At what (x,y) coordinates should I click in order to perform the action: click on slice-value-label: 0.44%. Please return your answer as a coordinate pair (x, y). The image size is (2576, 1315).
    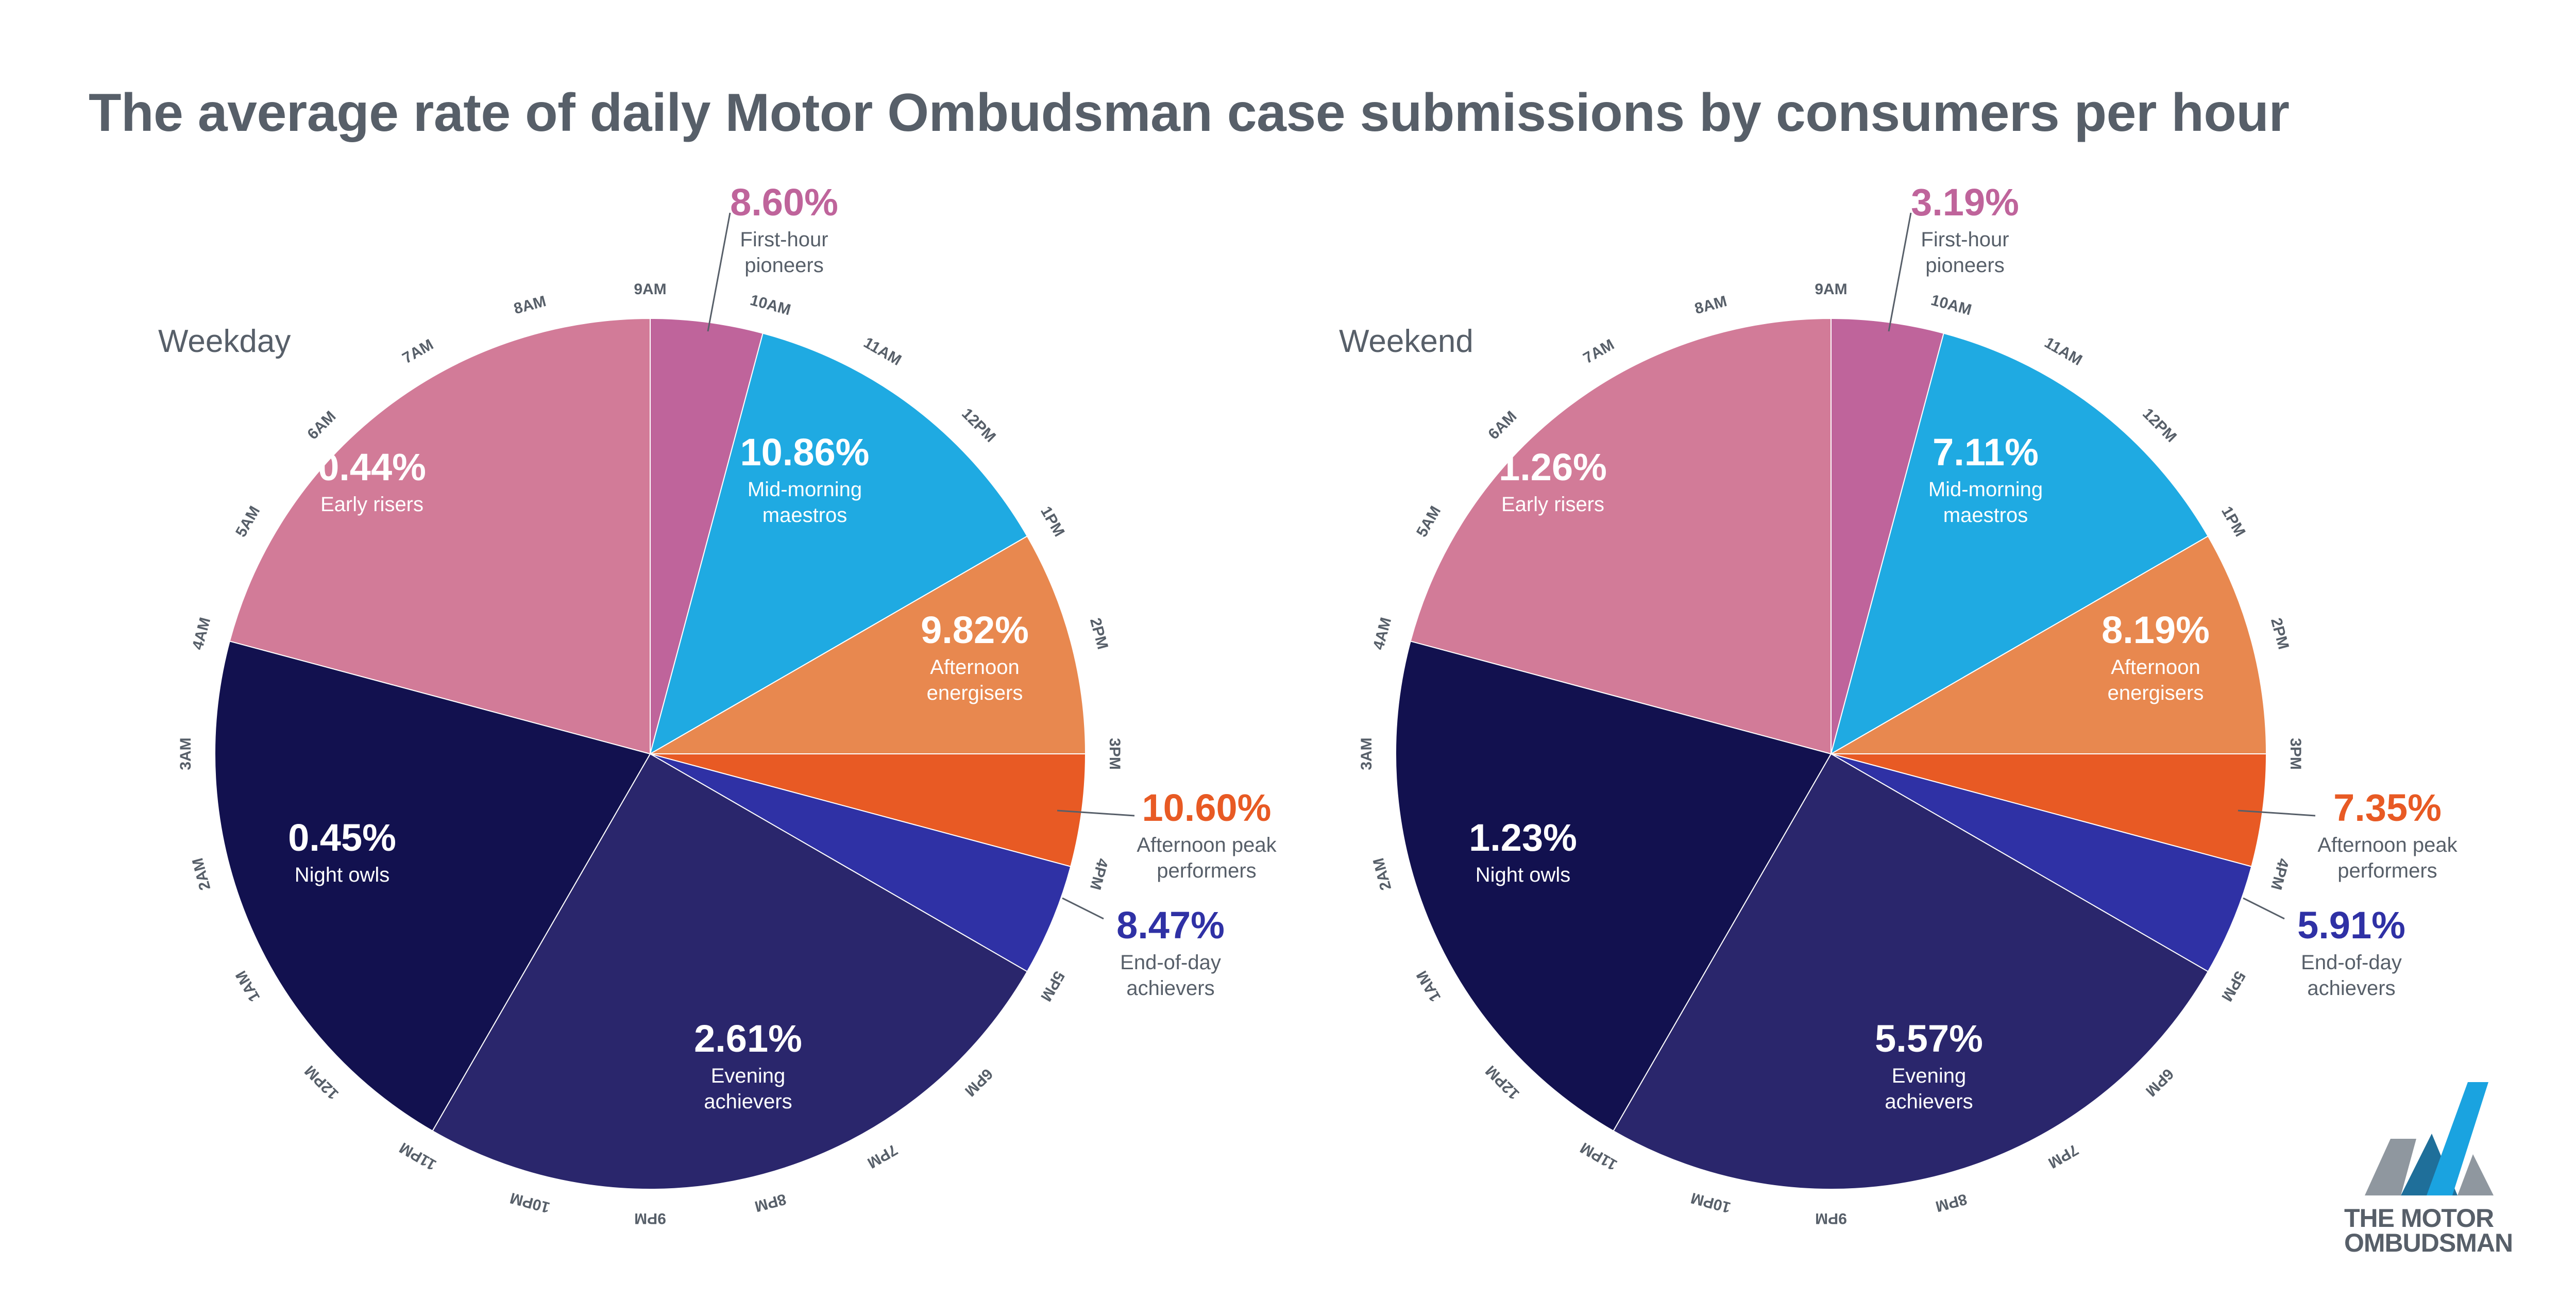
    Looking at the image, I should click on (372, 467).